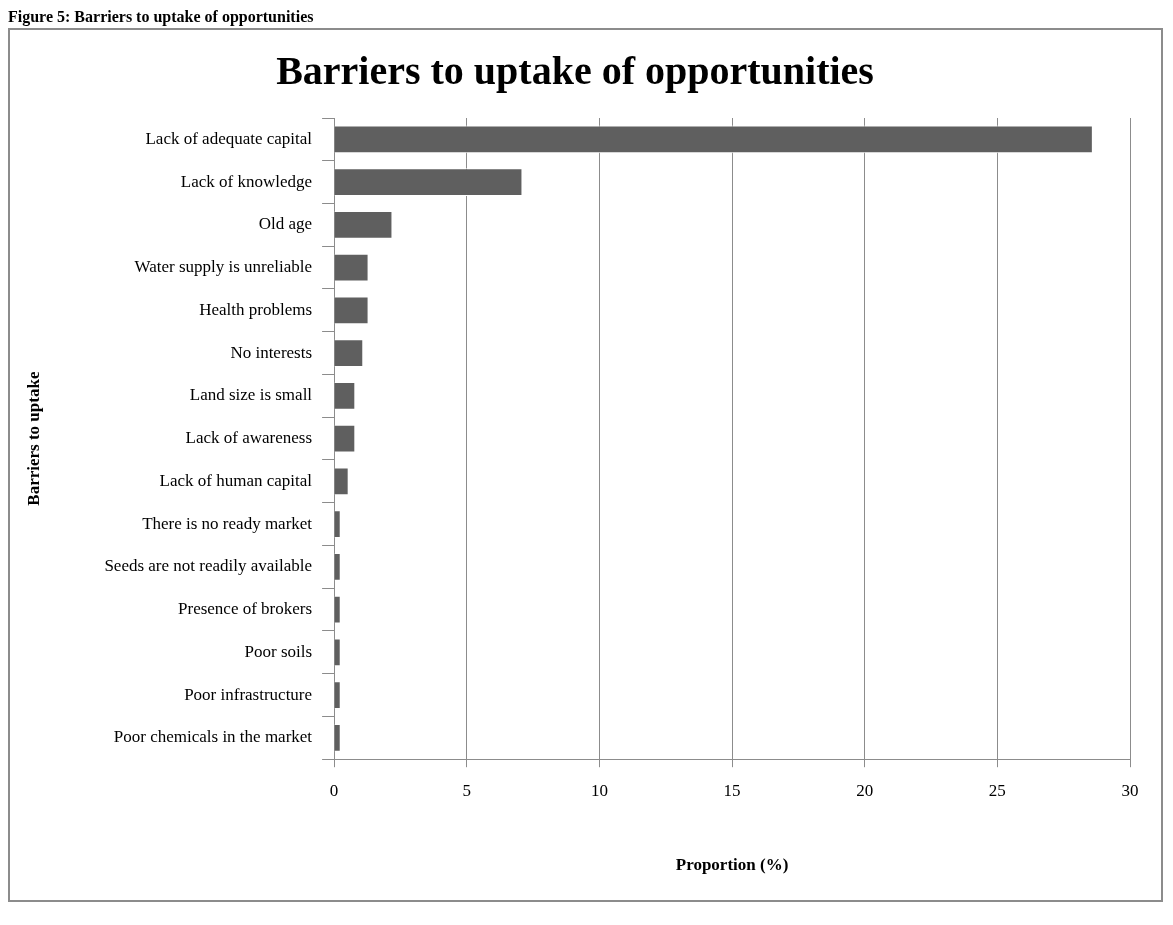  I want to click on y-tick-label: Seeds are not readily available, so click(208, 566).